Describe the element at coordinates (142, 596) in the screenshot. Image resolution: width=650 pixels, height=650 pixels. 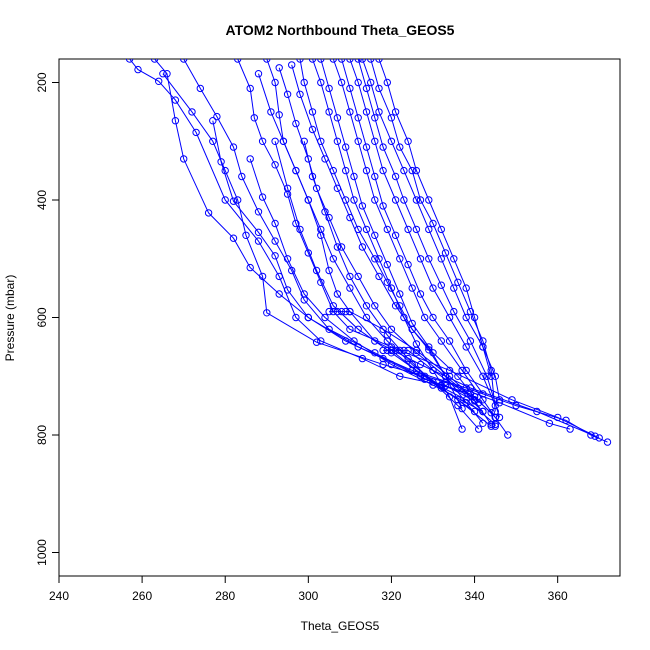
I see `x-tick-label: 260` at that location.